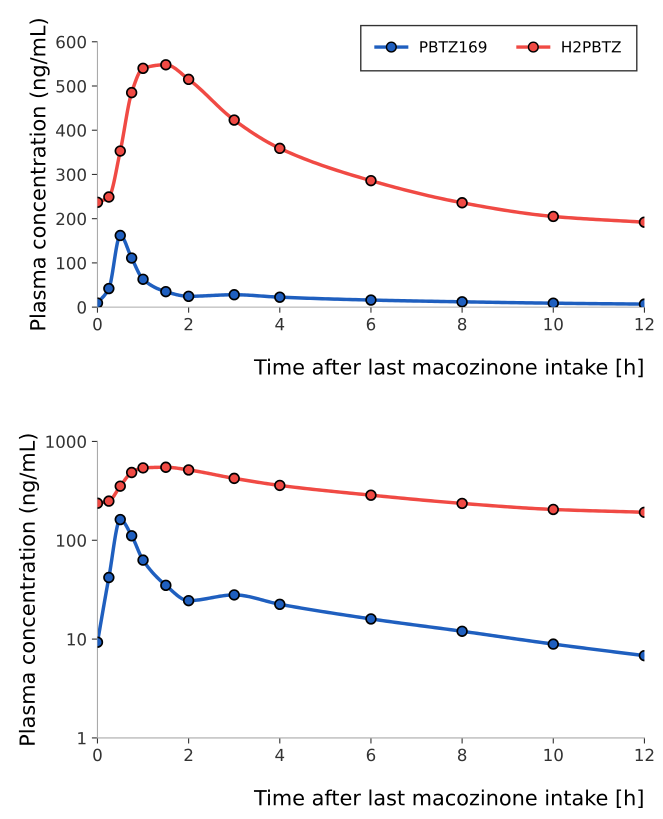 The height and width of the screenshot is (819, 663). Describe the element at coordinates (71, 219) in the screenshot. I see `y-tick-label: 200` at that location.